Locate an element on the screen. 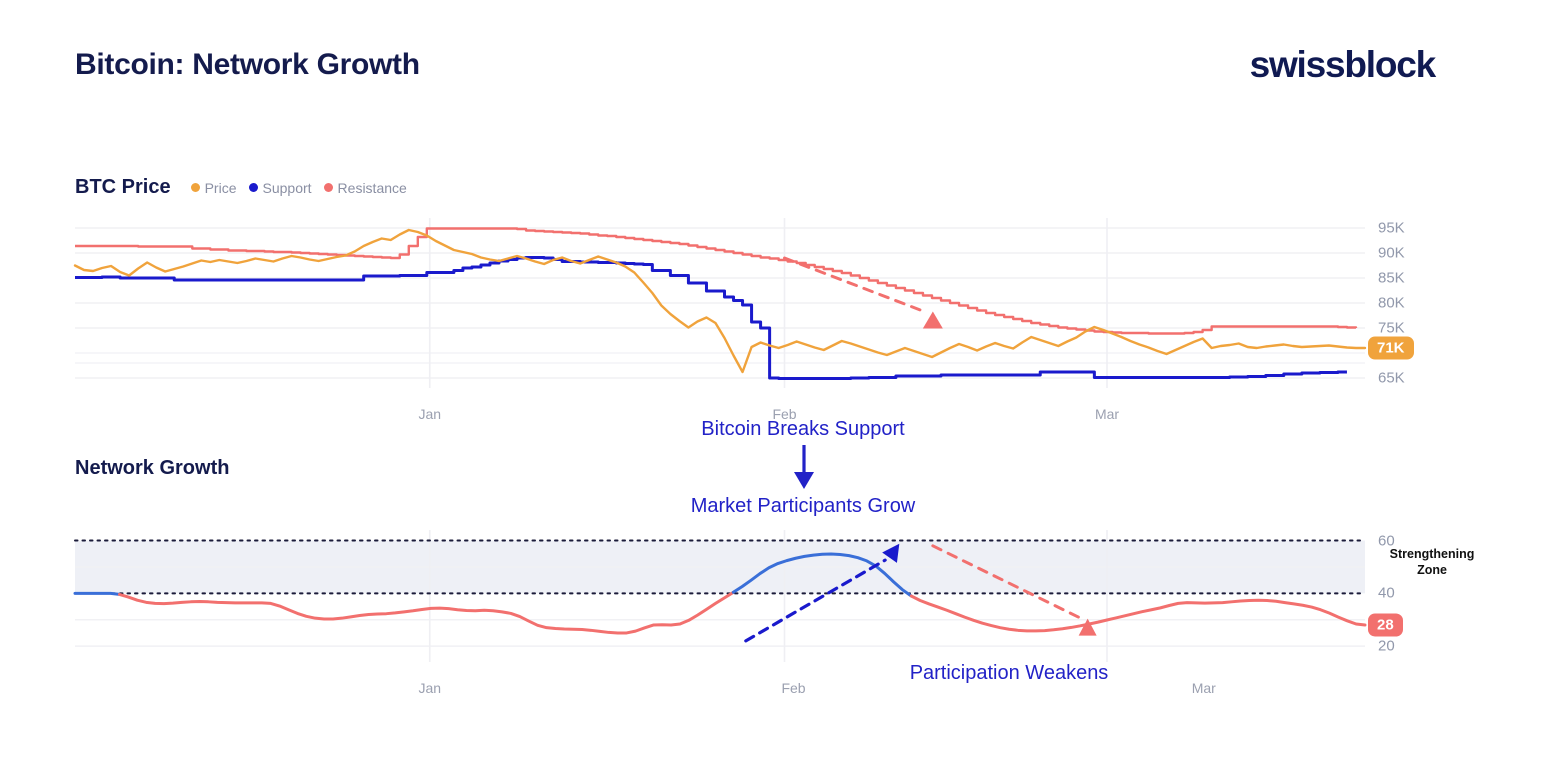  btc-y-tick-65K: 65K is located at coordinates (1391, 378).